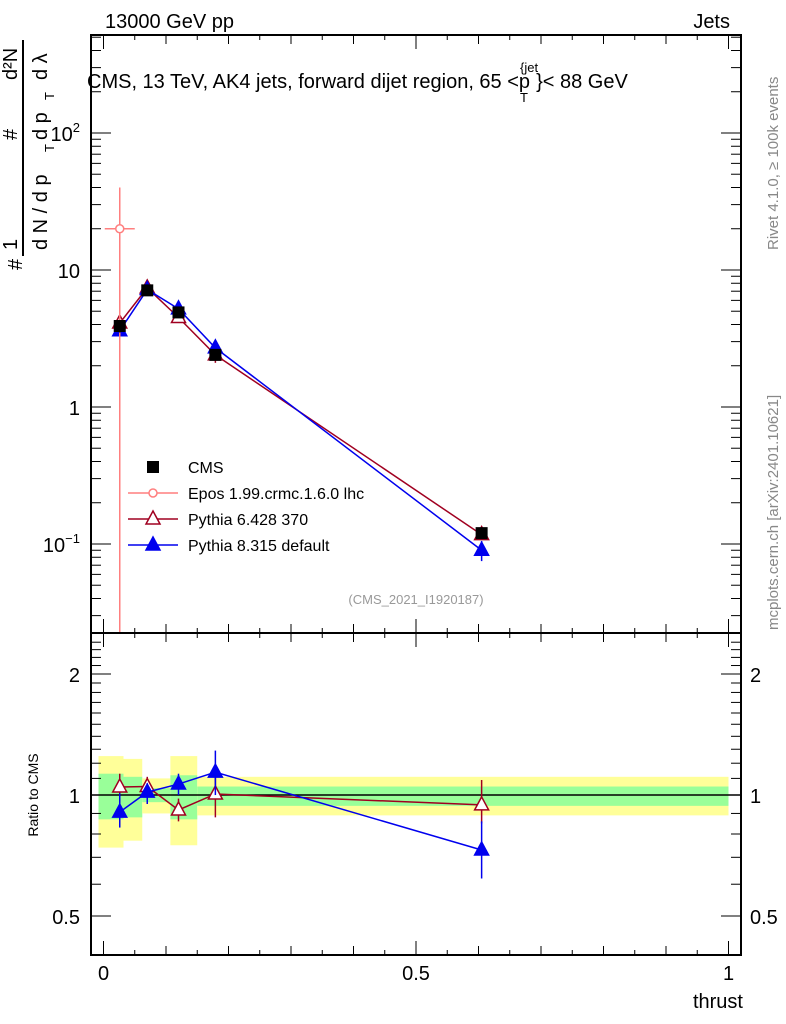 This screenshot has width=786, height=1024. Describe the element at coordinates (74, 797) in the screenshot. I see `ratio-y-tick-label: 1` at that location.